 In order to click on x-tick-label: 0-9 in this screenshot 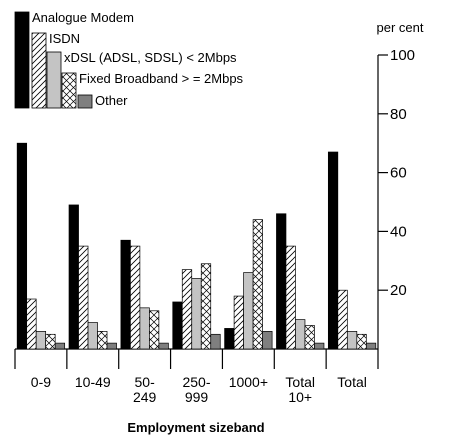, I will do `click(41, 382)`.